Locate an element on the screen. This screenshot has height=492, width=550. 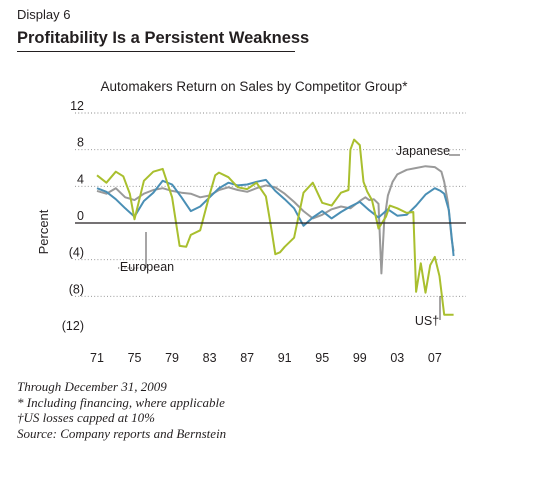
footnote-financing: * Including financing, where applicable is located at coordinates (121, 402).